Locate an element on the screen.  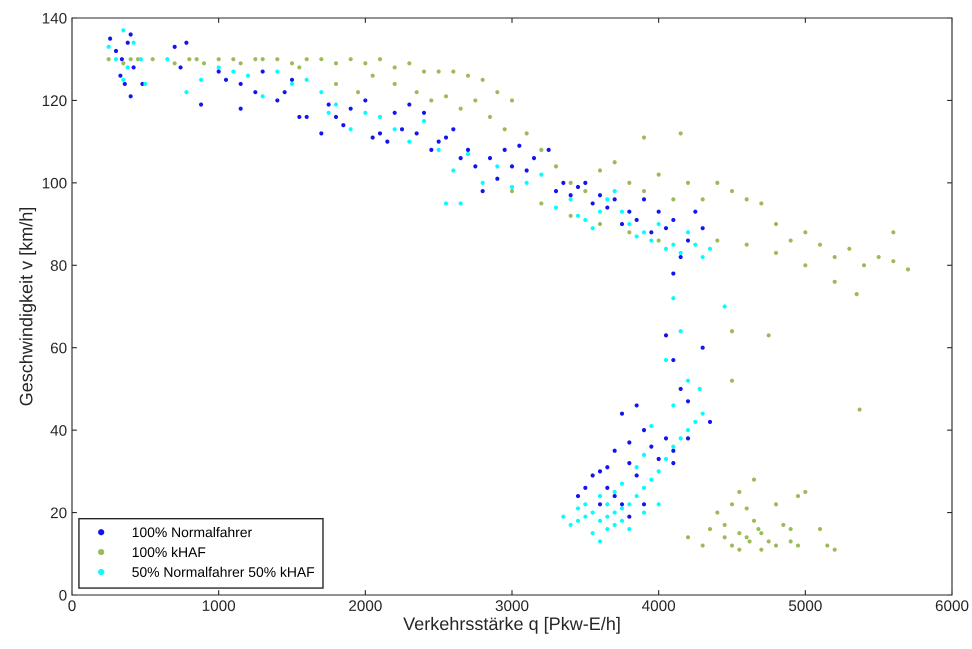
x-tick-label: 6000 is located at coordinates (952, 606).